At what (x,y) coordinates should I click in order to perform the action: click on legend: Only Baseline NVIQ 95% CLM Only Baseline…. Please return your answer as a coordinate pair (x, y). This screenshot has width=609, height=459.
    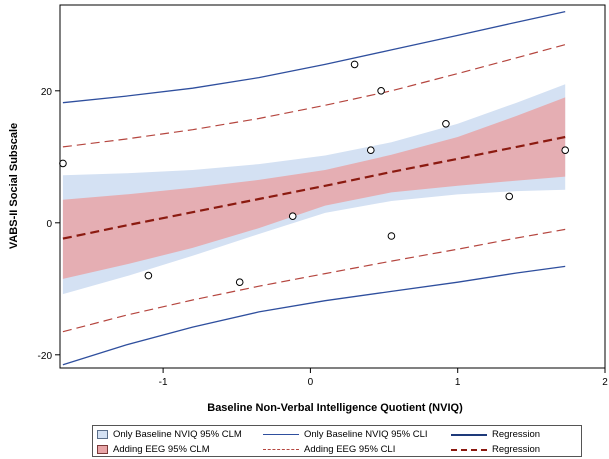
    Looking at the image, I should click on (337, 441).